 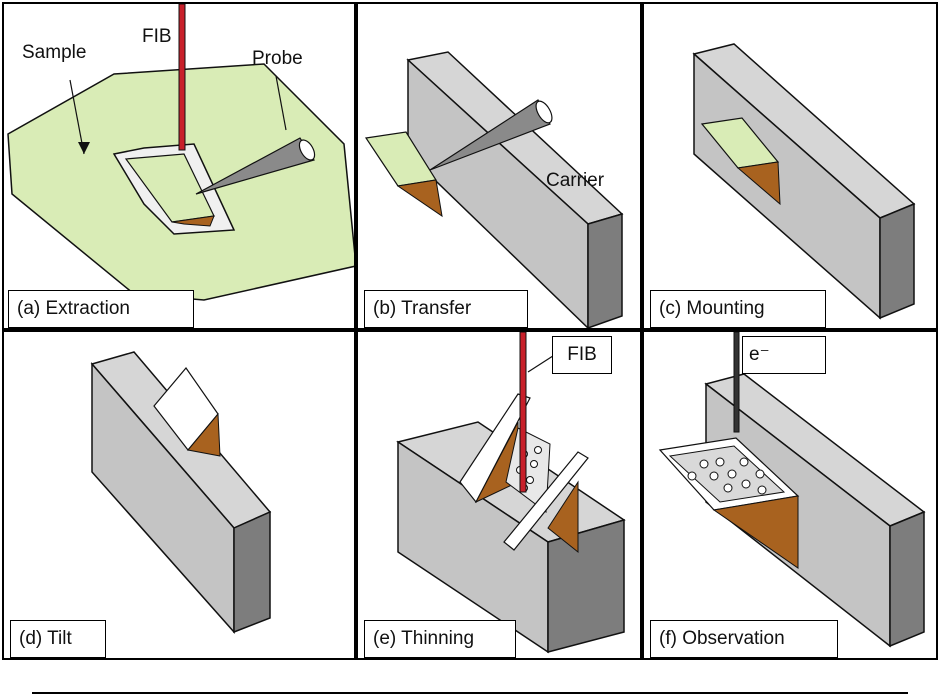 What do you see at coordinates (498, 193) in the screenshot?
I see `carrier-front` at bounding box center [498, 193].